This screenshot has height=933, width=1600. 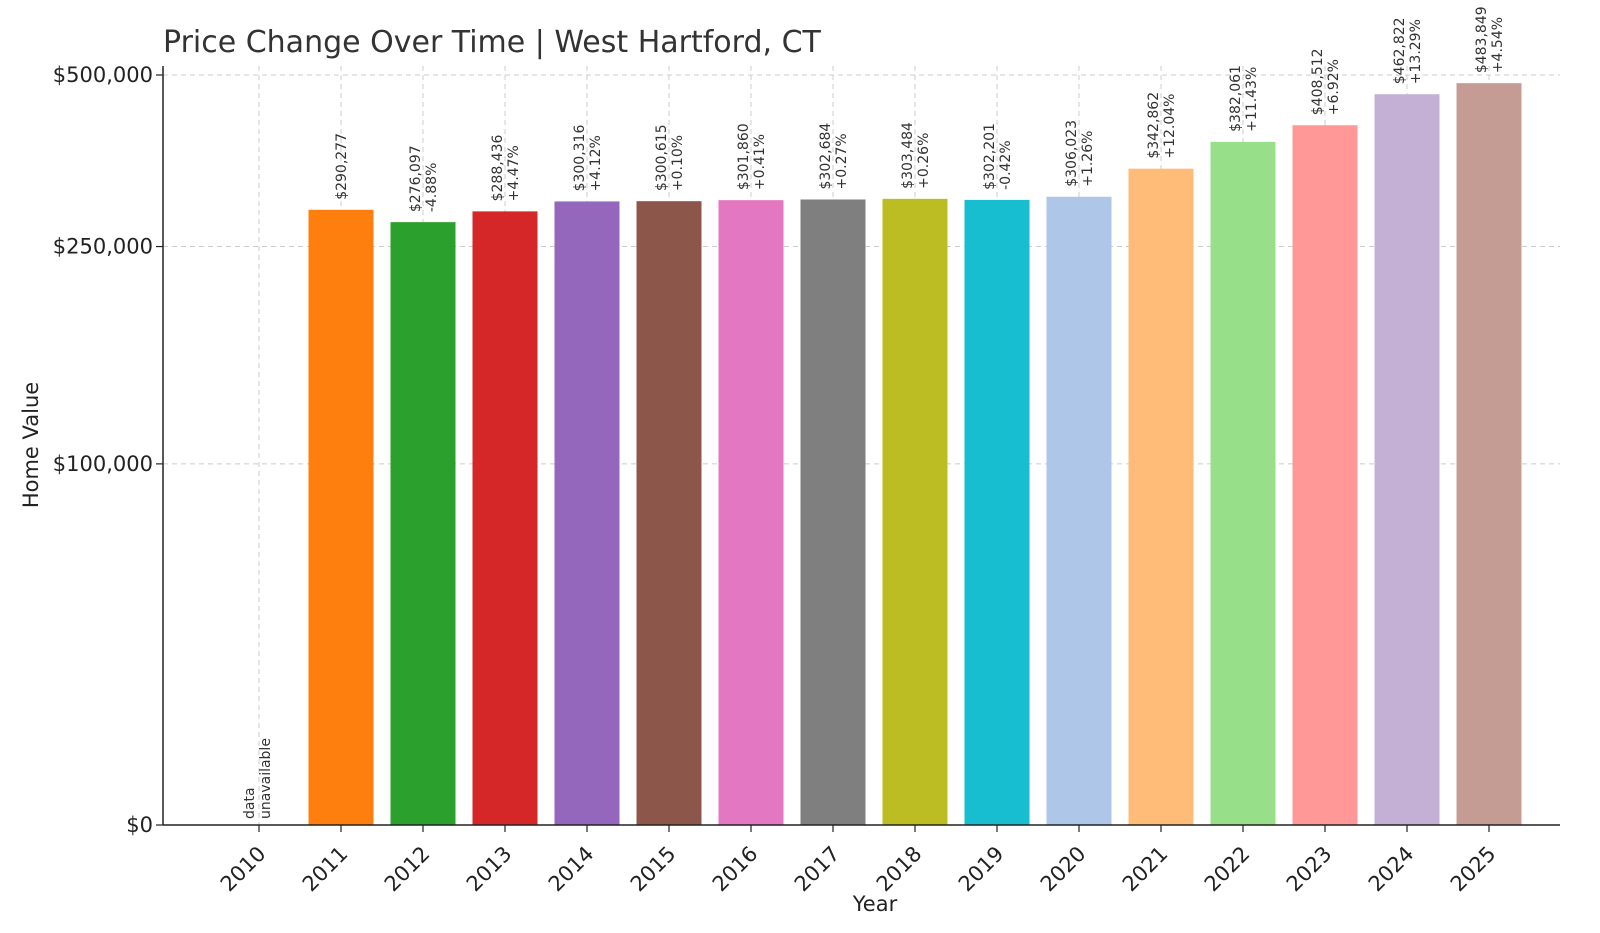 What do you see at coordinates (1391, 869) in the screenshot?
I see `x-tick-label: 2024` at bounding box center [1391, 869].